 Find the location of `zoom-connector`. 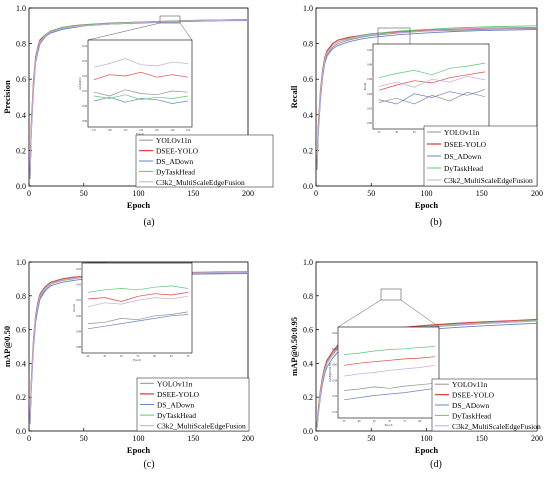

zoom-connector is located at coordinates (186, 31).